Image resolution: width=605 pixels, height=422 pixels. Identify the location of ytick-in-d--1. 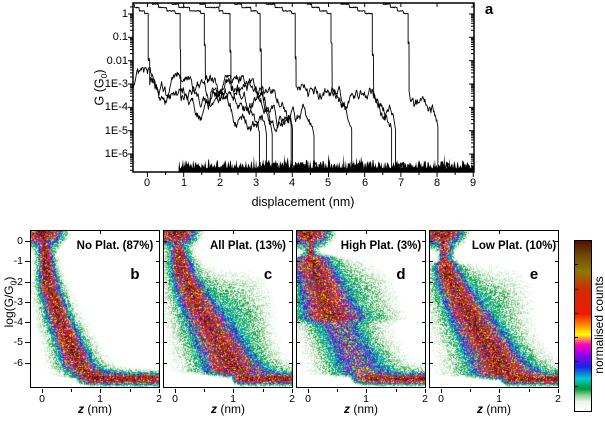
(299, 262).